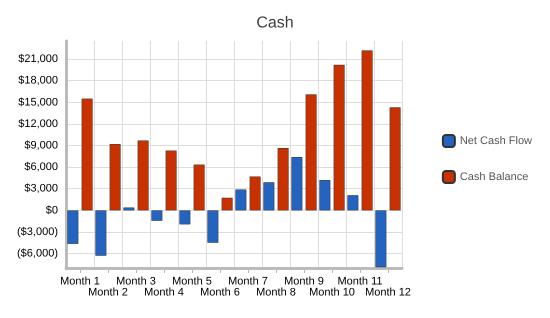 Image resolution: width=550 pixels, height=318 pixels. Describe the element at coordinates (38, 59) in the screenshot. I see `y-tick-label: $21,000` at that location.